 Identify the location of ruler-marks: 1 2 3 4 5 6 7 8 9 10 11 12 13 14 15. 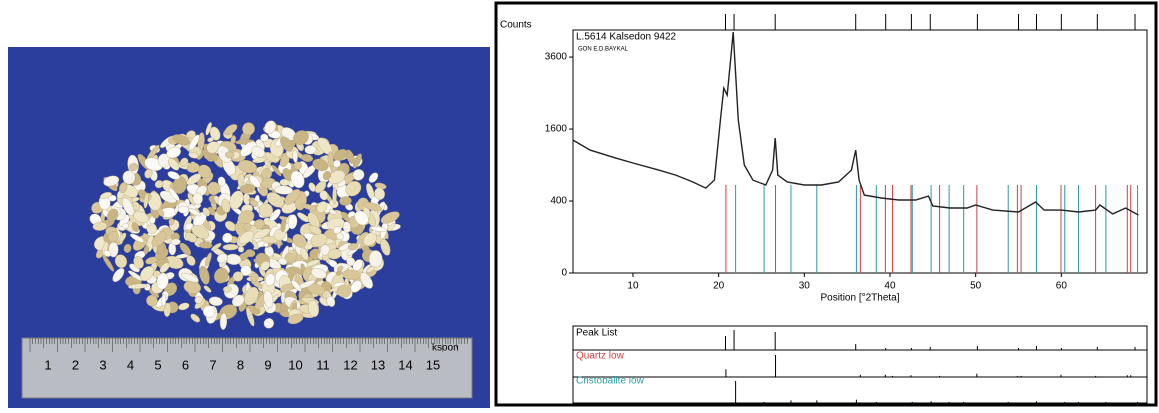
(248, 355).